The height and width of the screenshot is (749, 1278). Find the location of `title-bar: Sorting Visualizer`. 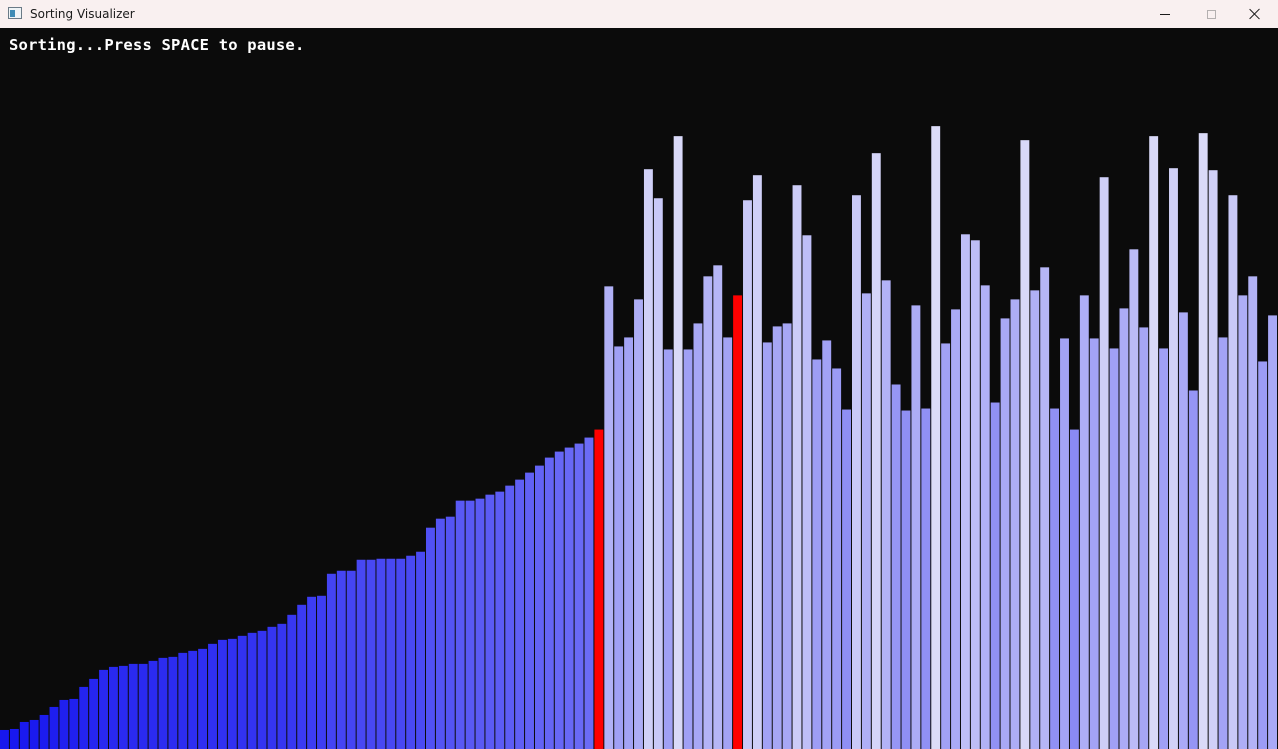

title-bar: Sorting Visualizer is located at coordinates (639, 14).